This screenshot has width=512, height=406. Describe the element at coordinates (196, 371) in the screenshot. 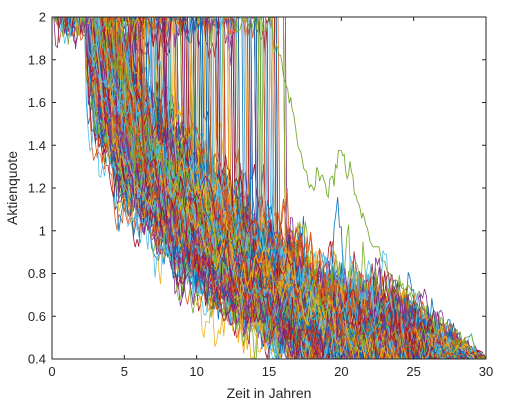

I see `x-tick-label: 10` at that location.